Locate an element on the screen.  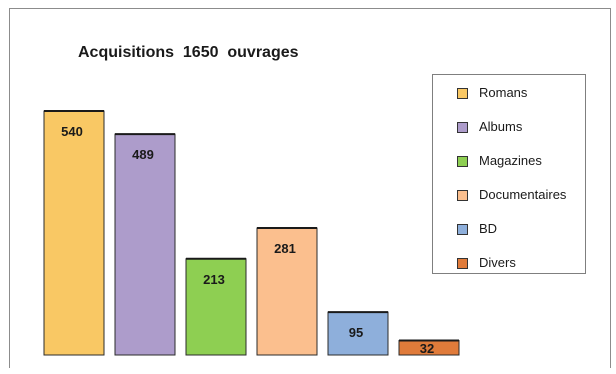
bar-magazines is located at coordinates (216, 307).